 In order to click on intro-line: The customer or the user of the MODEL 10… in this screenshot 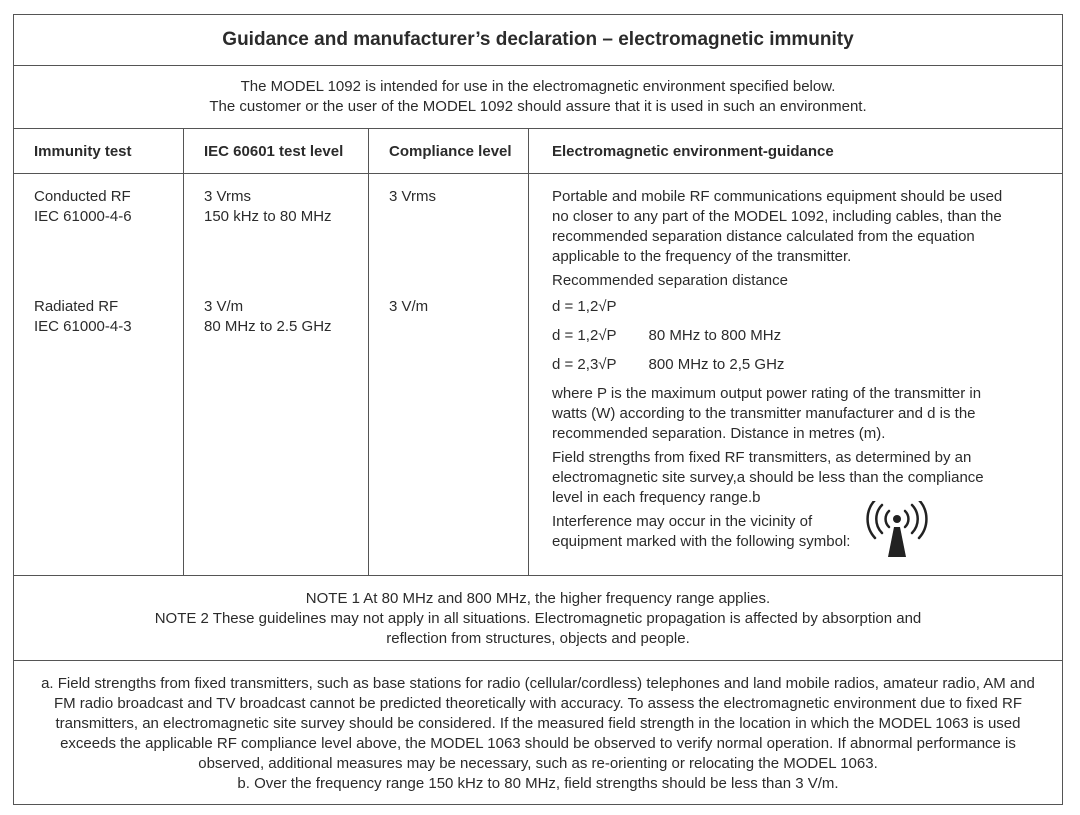, I will do `click(538, 106)`.